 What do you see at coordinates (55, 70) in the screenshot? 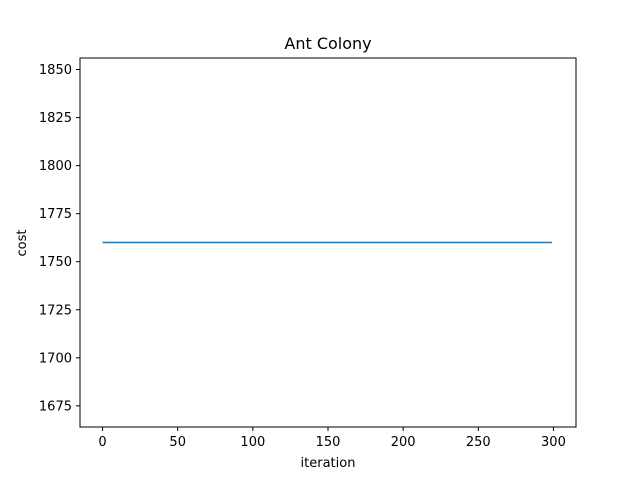
I see `y-tick-label: 1850` at bounding box center [55, 70].